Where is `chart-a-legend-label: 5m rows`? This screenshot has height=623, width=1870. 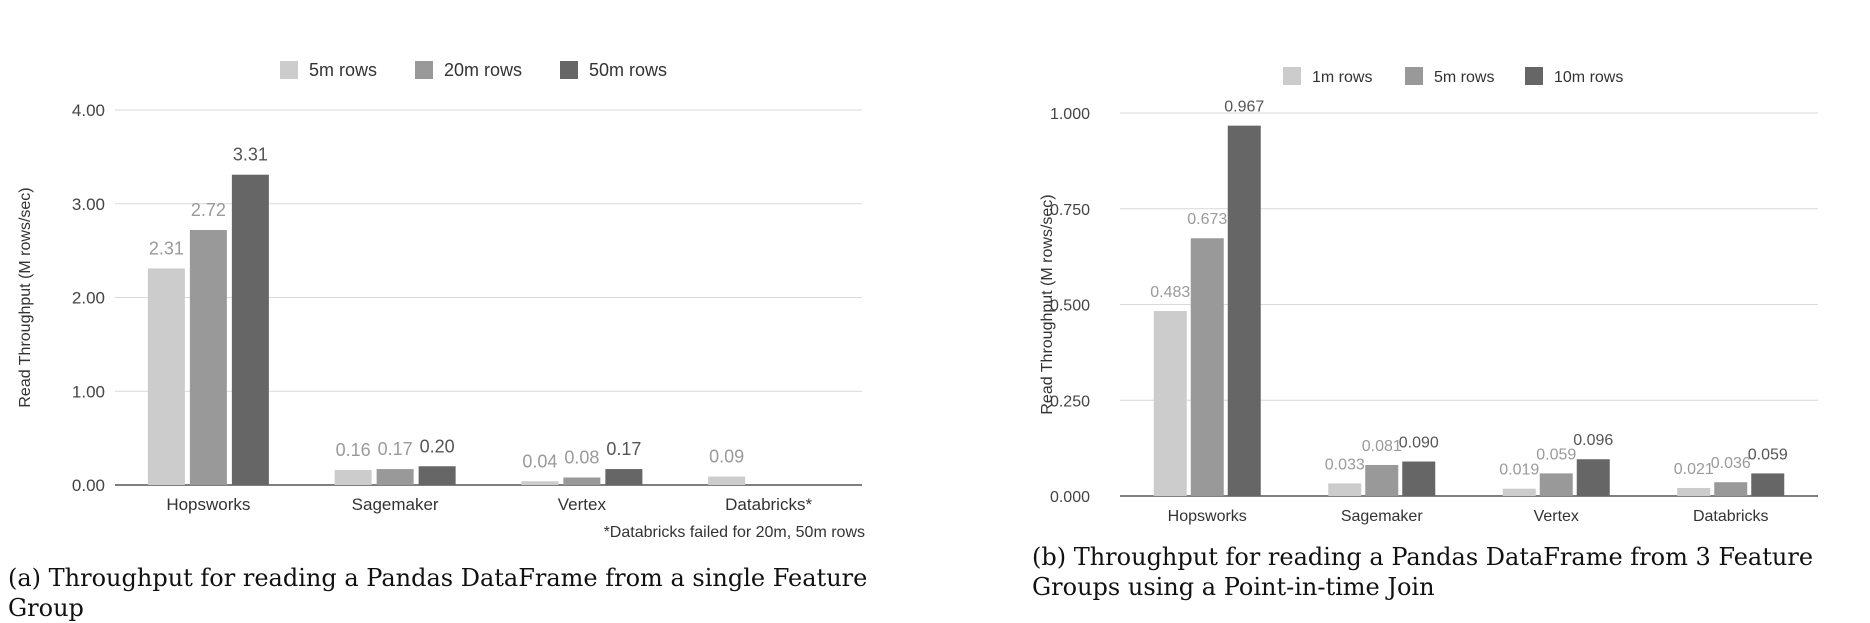 chart-a-legend-label: 5m rows is located at coordinates (343, 70).